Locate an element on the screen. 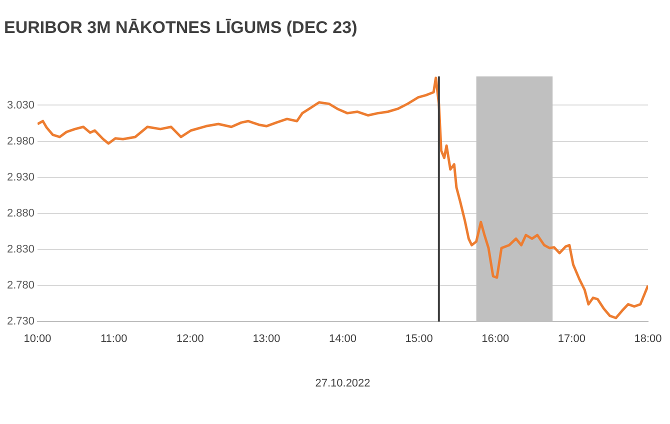  x-tick-label: 14:00 is located at coordinates (343, 339).